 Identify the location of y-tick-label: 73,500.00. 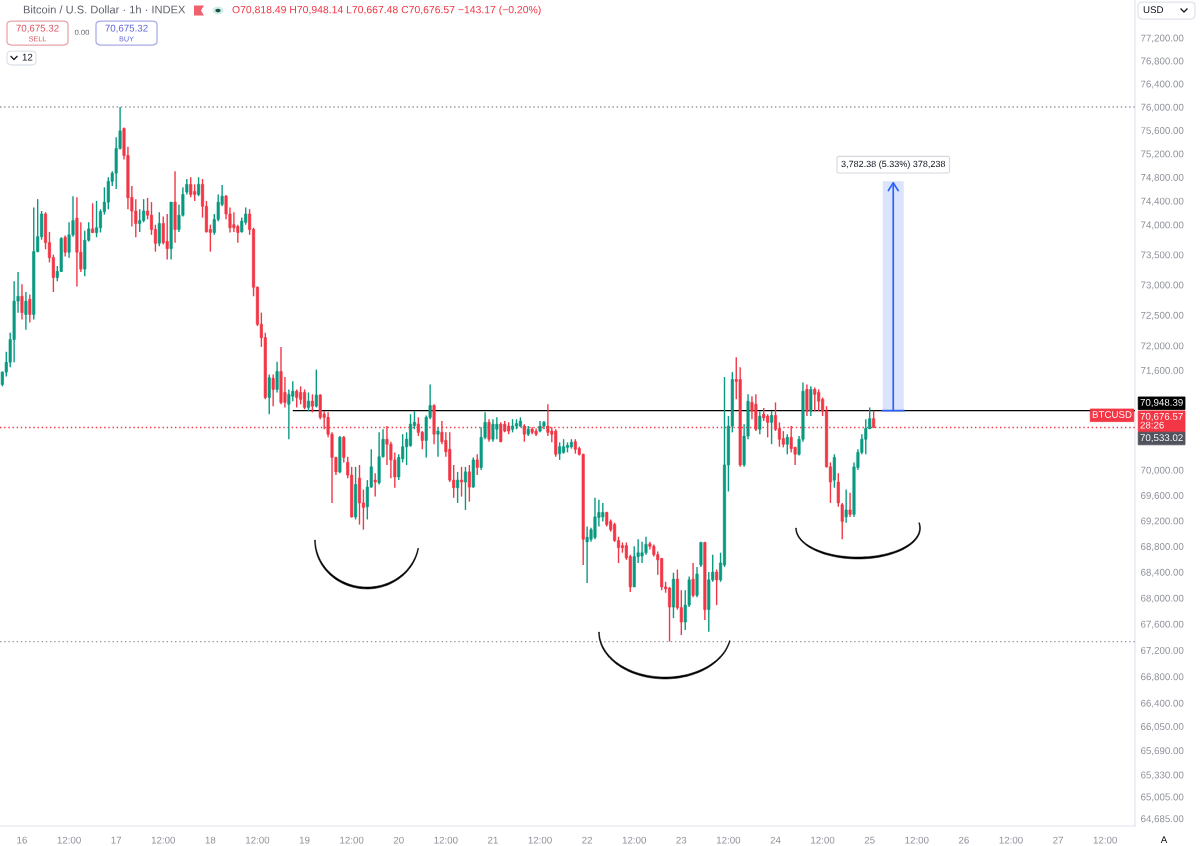
(1162, 255).